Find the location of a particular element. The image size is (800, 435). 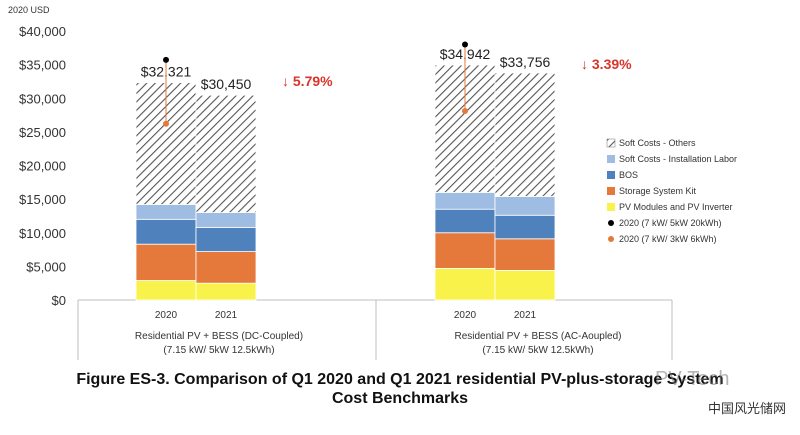

y-tick-label: $20,000 is located at coordinates (42, 166).